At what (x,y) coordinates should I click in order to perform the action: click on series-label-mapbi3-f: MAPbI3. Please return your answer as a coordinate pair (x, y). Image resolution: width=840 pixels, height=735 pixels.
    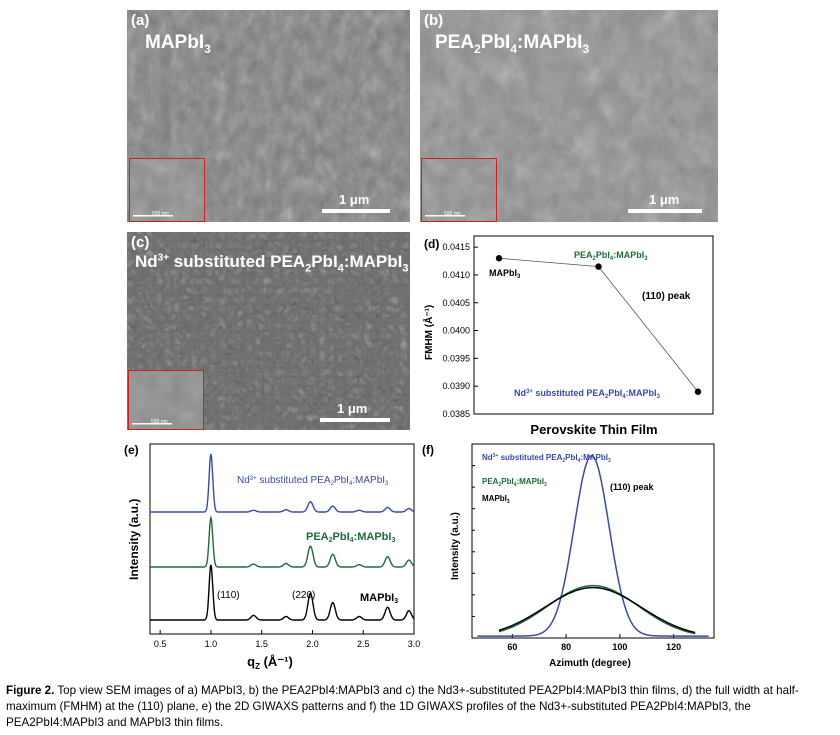
    Looking at the image, I should click on (496, 499).